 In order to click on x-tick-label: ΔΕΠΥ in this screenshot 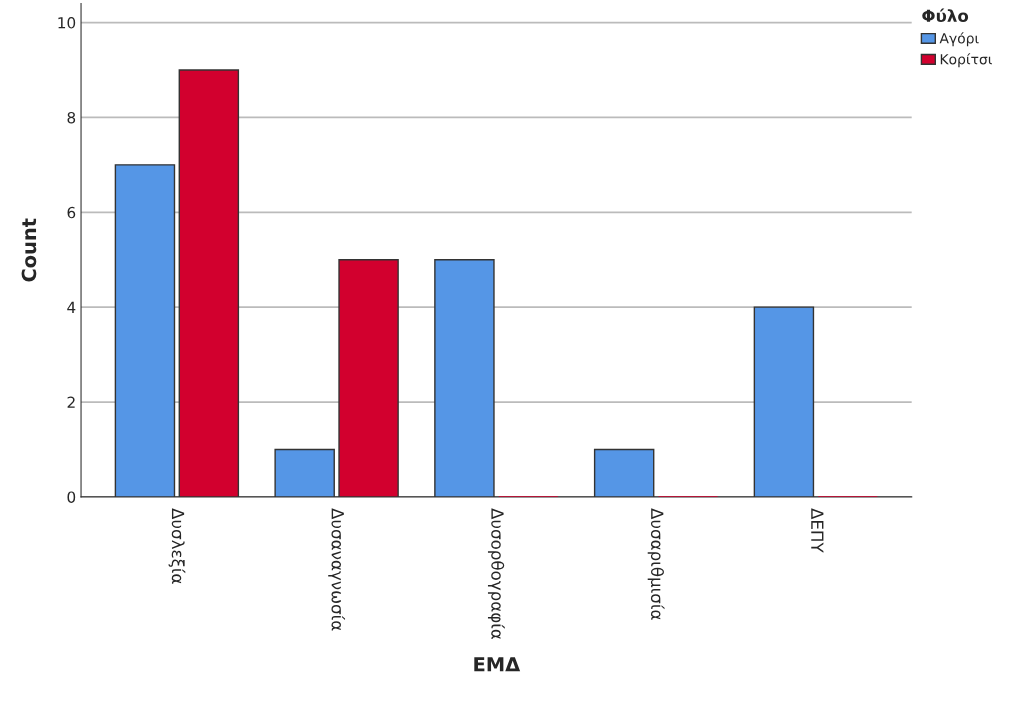, I will do `click(817, 530)`.